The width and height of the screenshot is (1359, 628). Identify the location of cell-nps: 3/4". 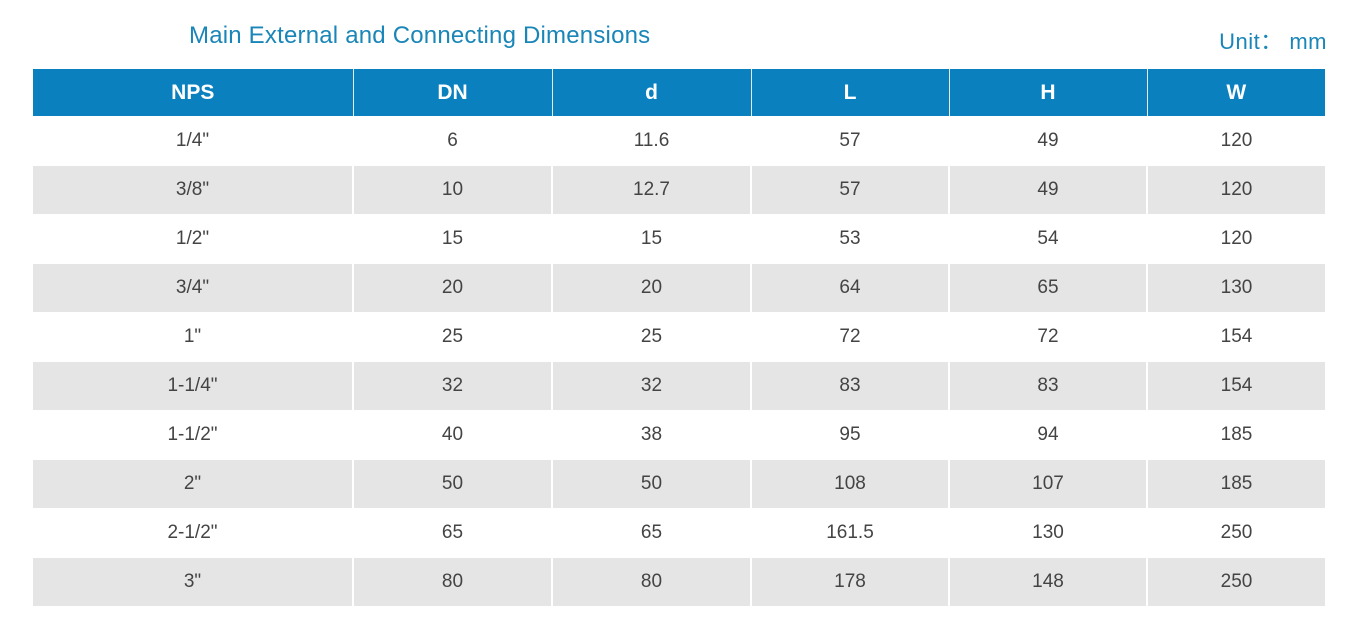
(193, 288).